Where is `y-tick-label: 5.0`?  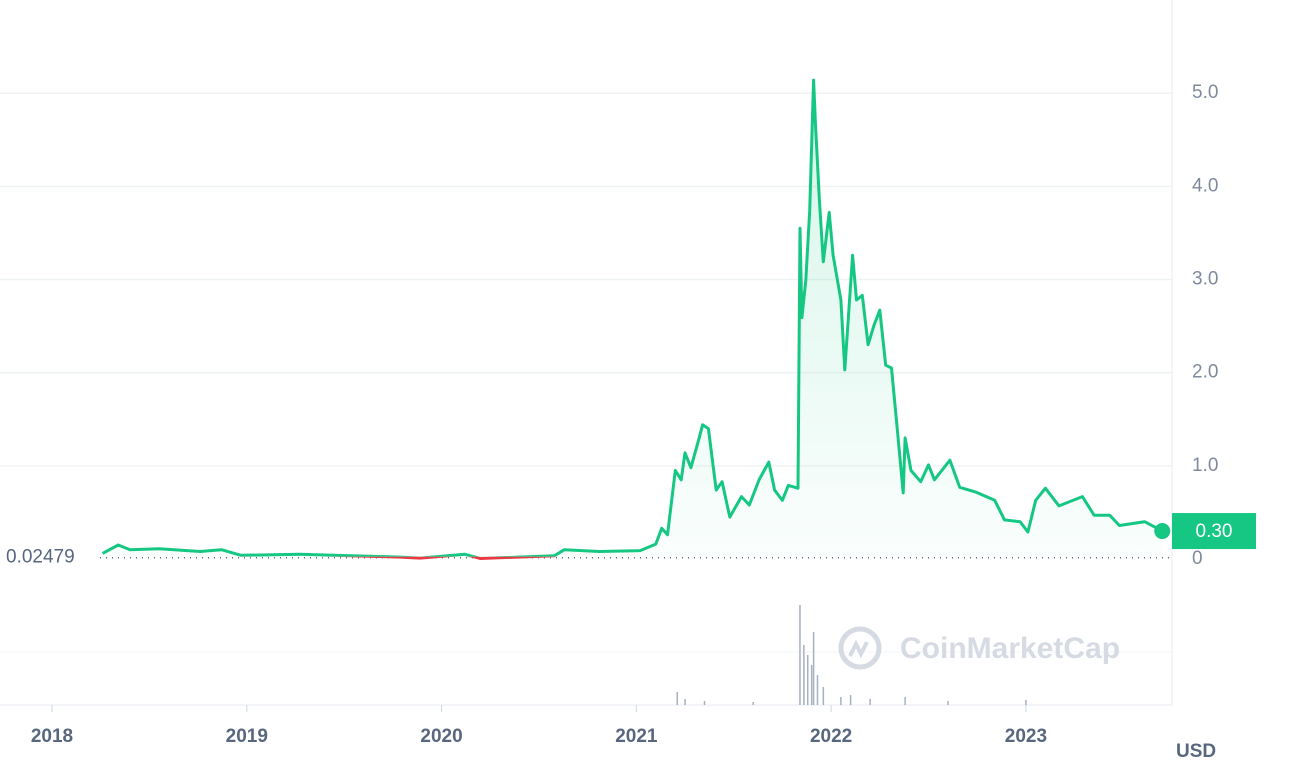 y-tick-label: 5.0 is located at coordinates (1205, 92).